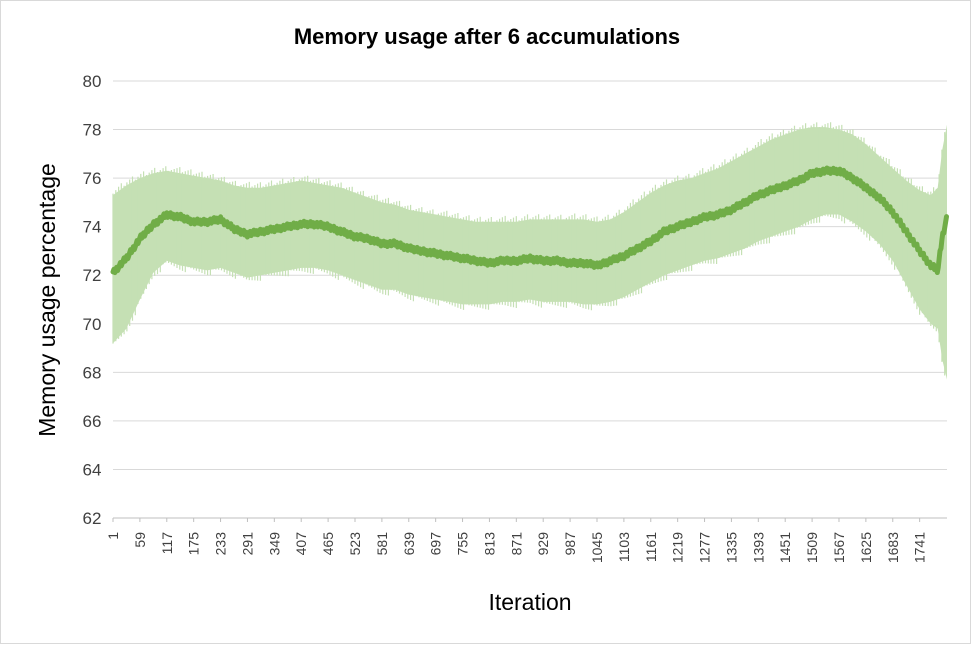 This screenshot has width=971, height=648. Describe the element at coordinates (570, 544) in the screenshot. I see `x-tick-label: 987` at that location.